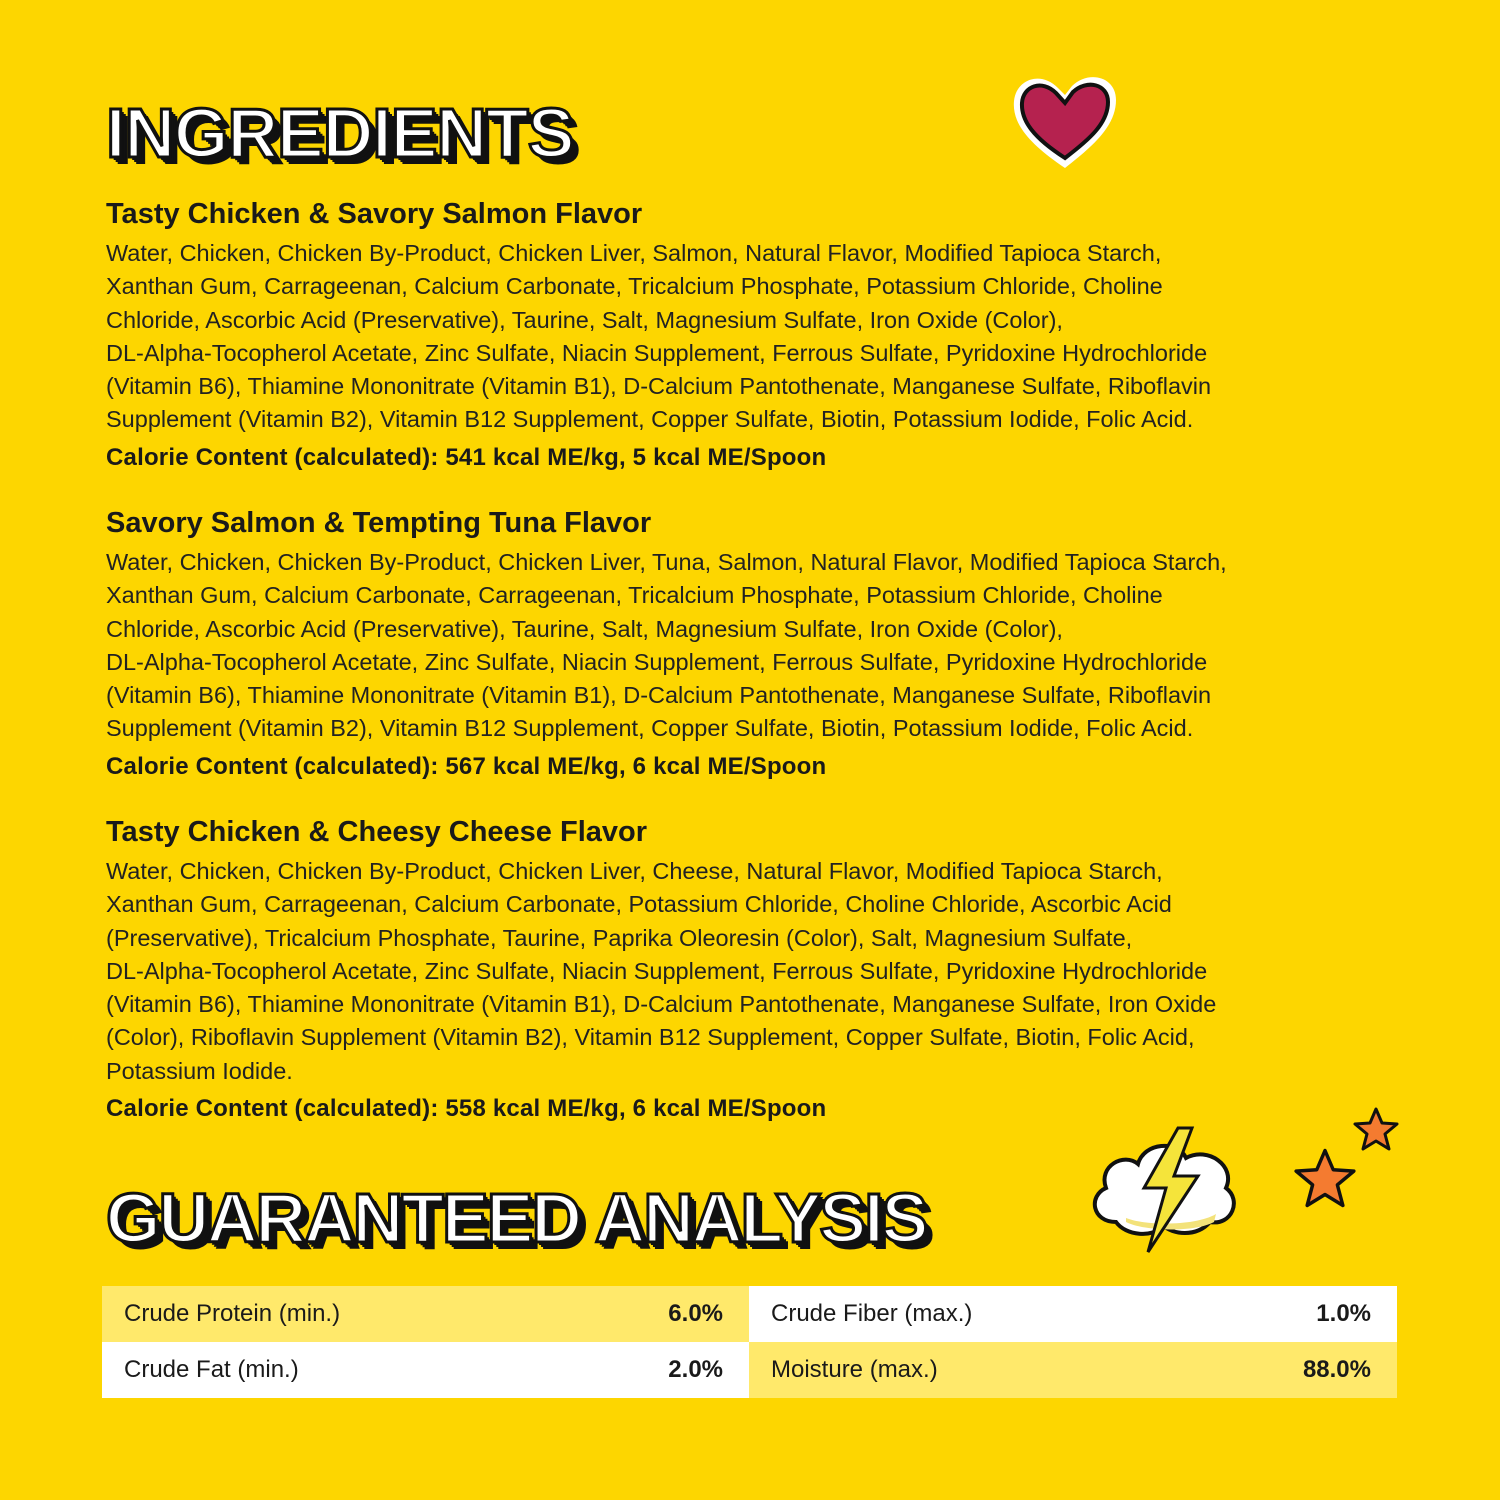  What do you see at coordinates (872, 1313) in the screenshot?
I see `analysis-label: Crude Fiber (max.)` at bounding box center [872, 1313].